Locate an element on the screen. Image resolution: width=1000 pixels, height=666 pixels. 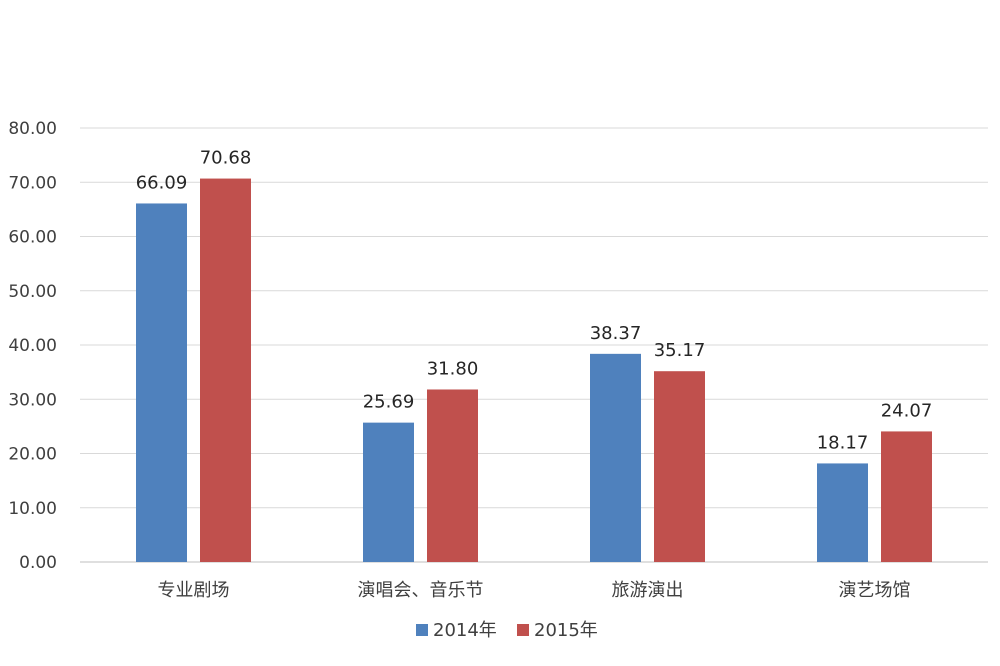
y-tick-label: 70.00 is located at coordinates (32, 183).